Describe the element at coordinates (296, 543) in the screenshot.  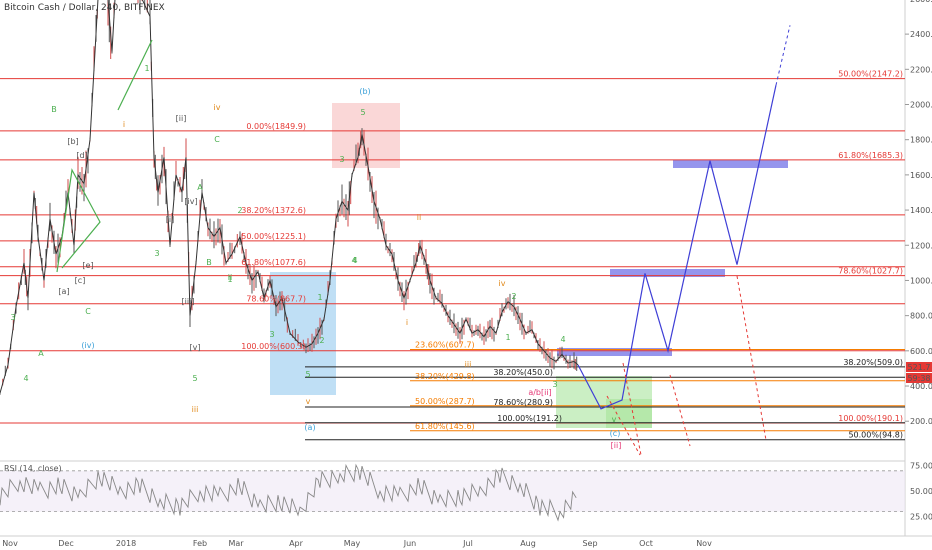
I see `time-label: Apr` at that location.